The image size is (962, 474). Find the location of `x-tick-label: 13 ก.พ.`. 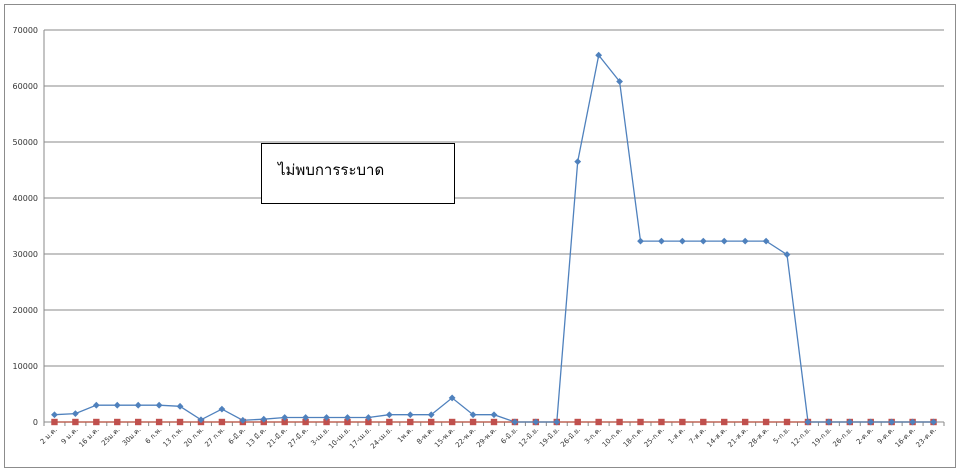

x-tick-label: 13 ก.พ. is located at coordinates (173, 437).